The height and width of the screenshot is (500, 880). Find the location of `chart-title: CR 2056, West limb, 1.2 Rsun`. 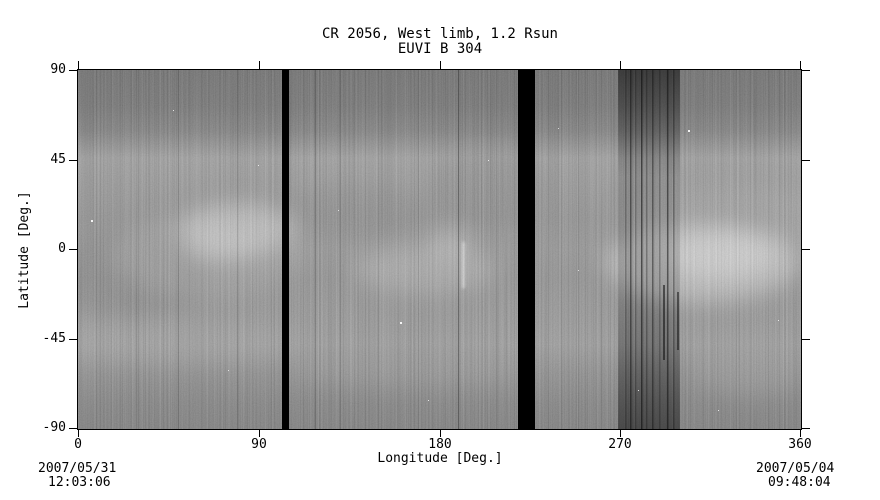

chart-title: CR 2056, West limb, 1.2 Rsun is located at coordinates (439, 34).